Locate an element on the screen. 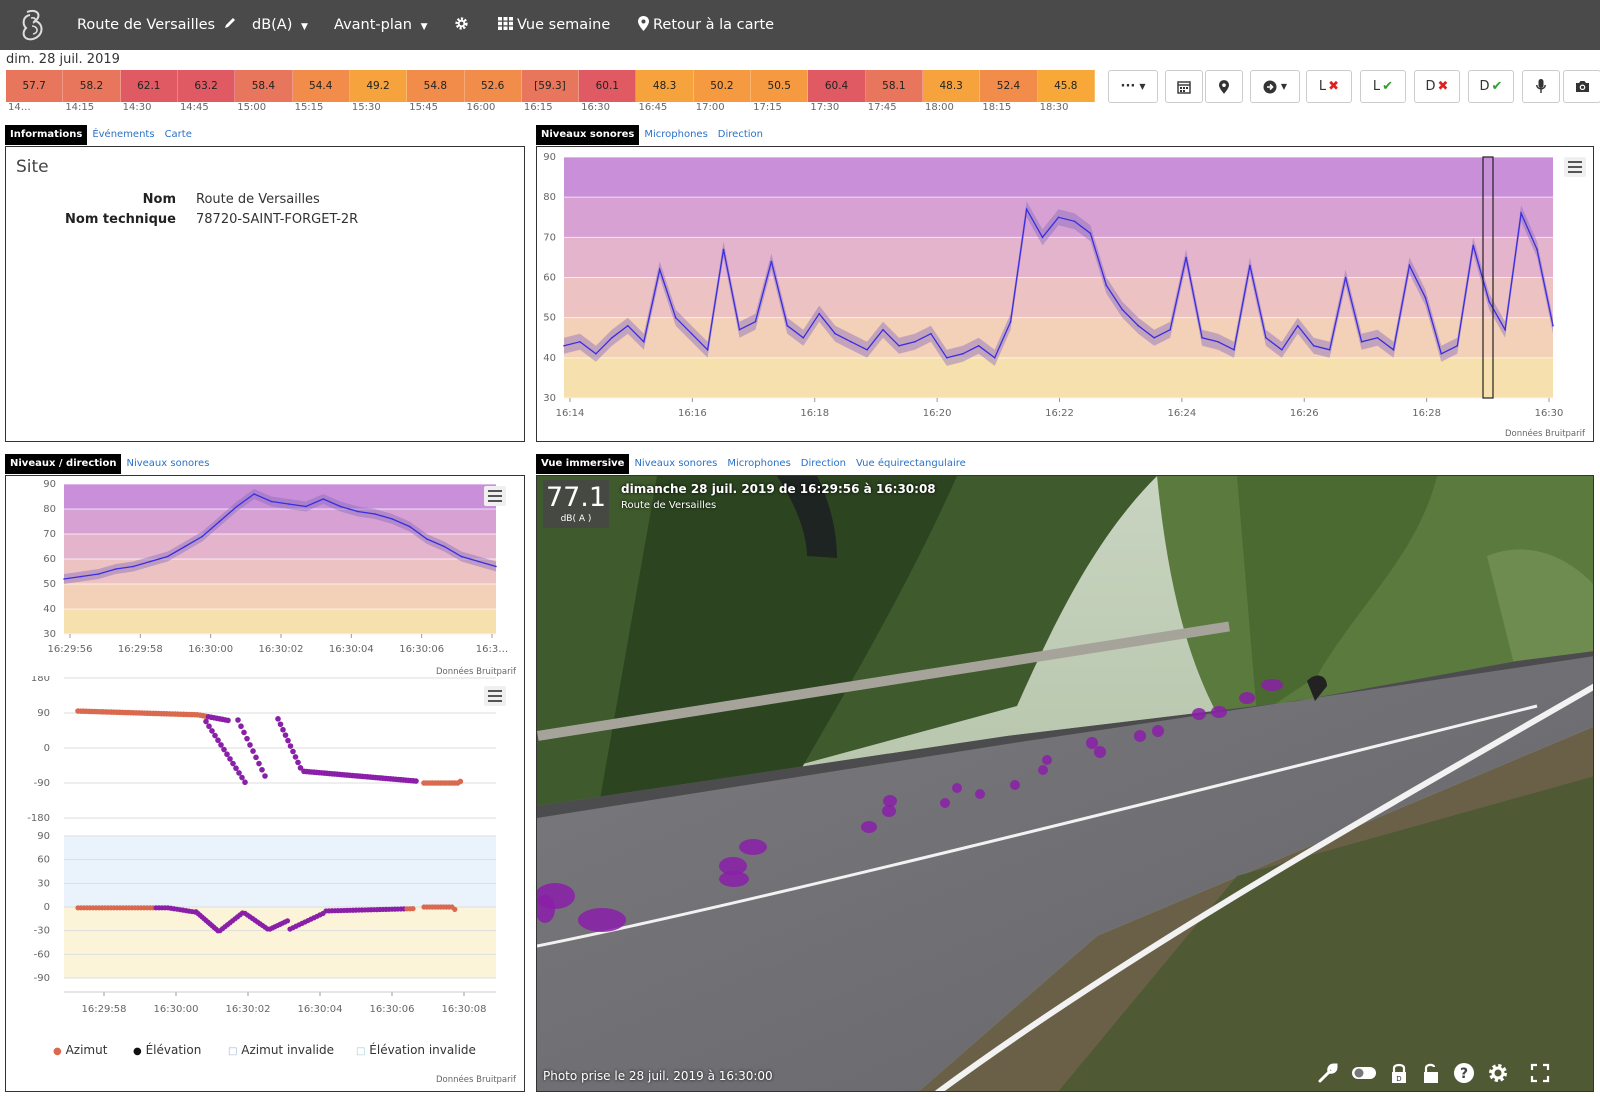 This screenshot has width=1600, height=1097. period-bar: 50.2 is located at coordinates (722, 86).